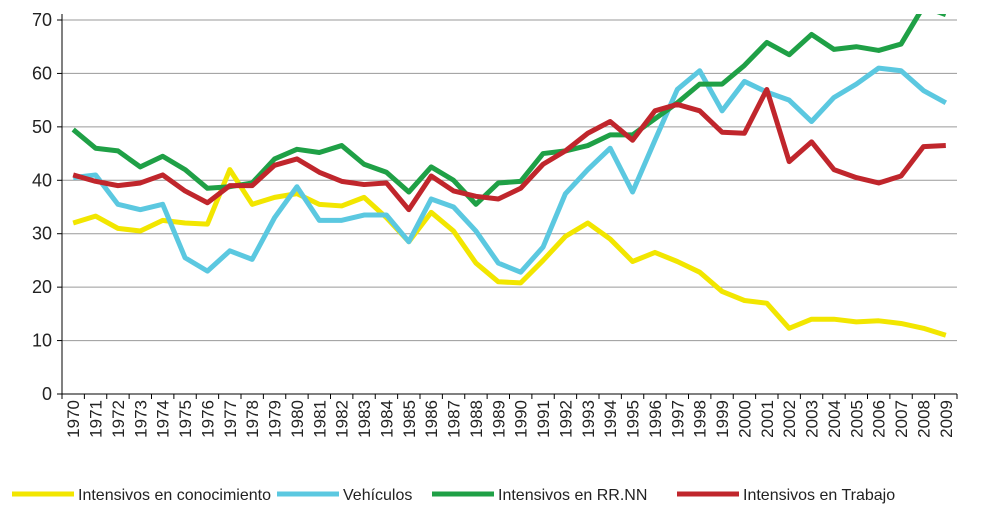 The image size is (990, 506). What do you see at coordinates (42, 73) in the screenshot?
I see `y-tick-label: 60` at bounding box center [42, 73].